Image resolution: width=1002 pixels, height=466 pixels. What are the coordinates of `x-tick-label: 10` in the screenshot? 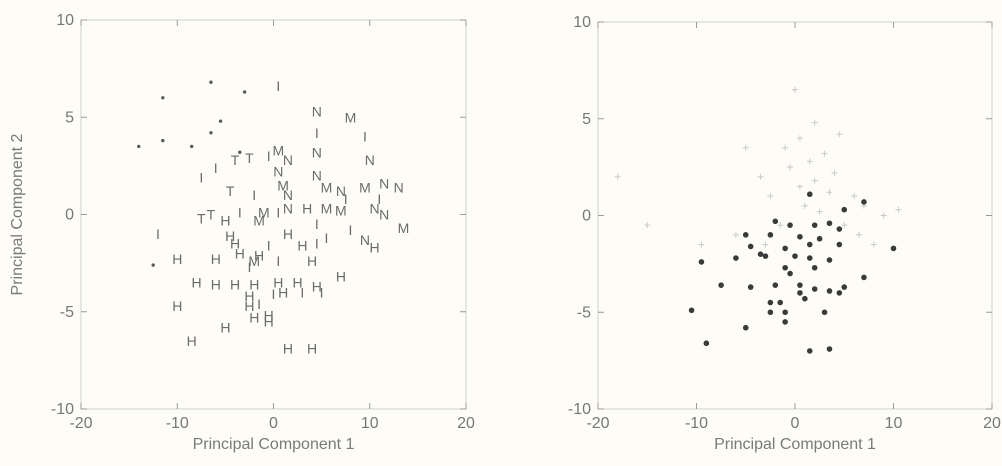 It's located at (894, 423).